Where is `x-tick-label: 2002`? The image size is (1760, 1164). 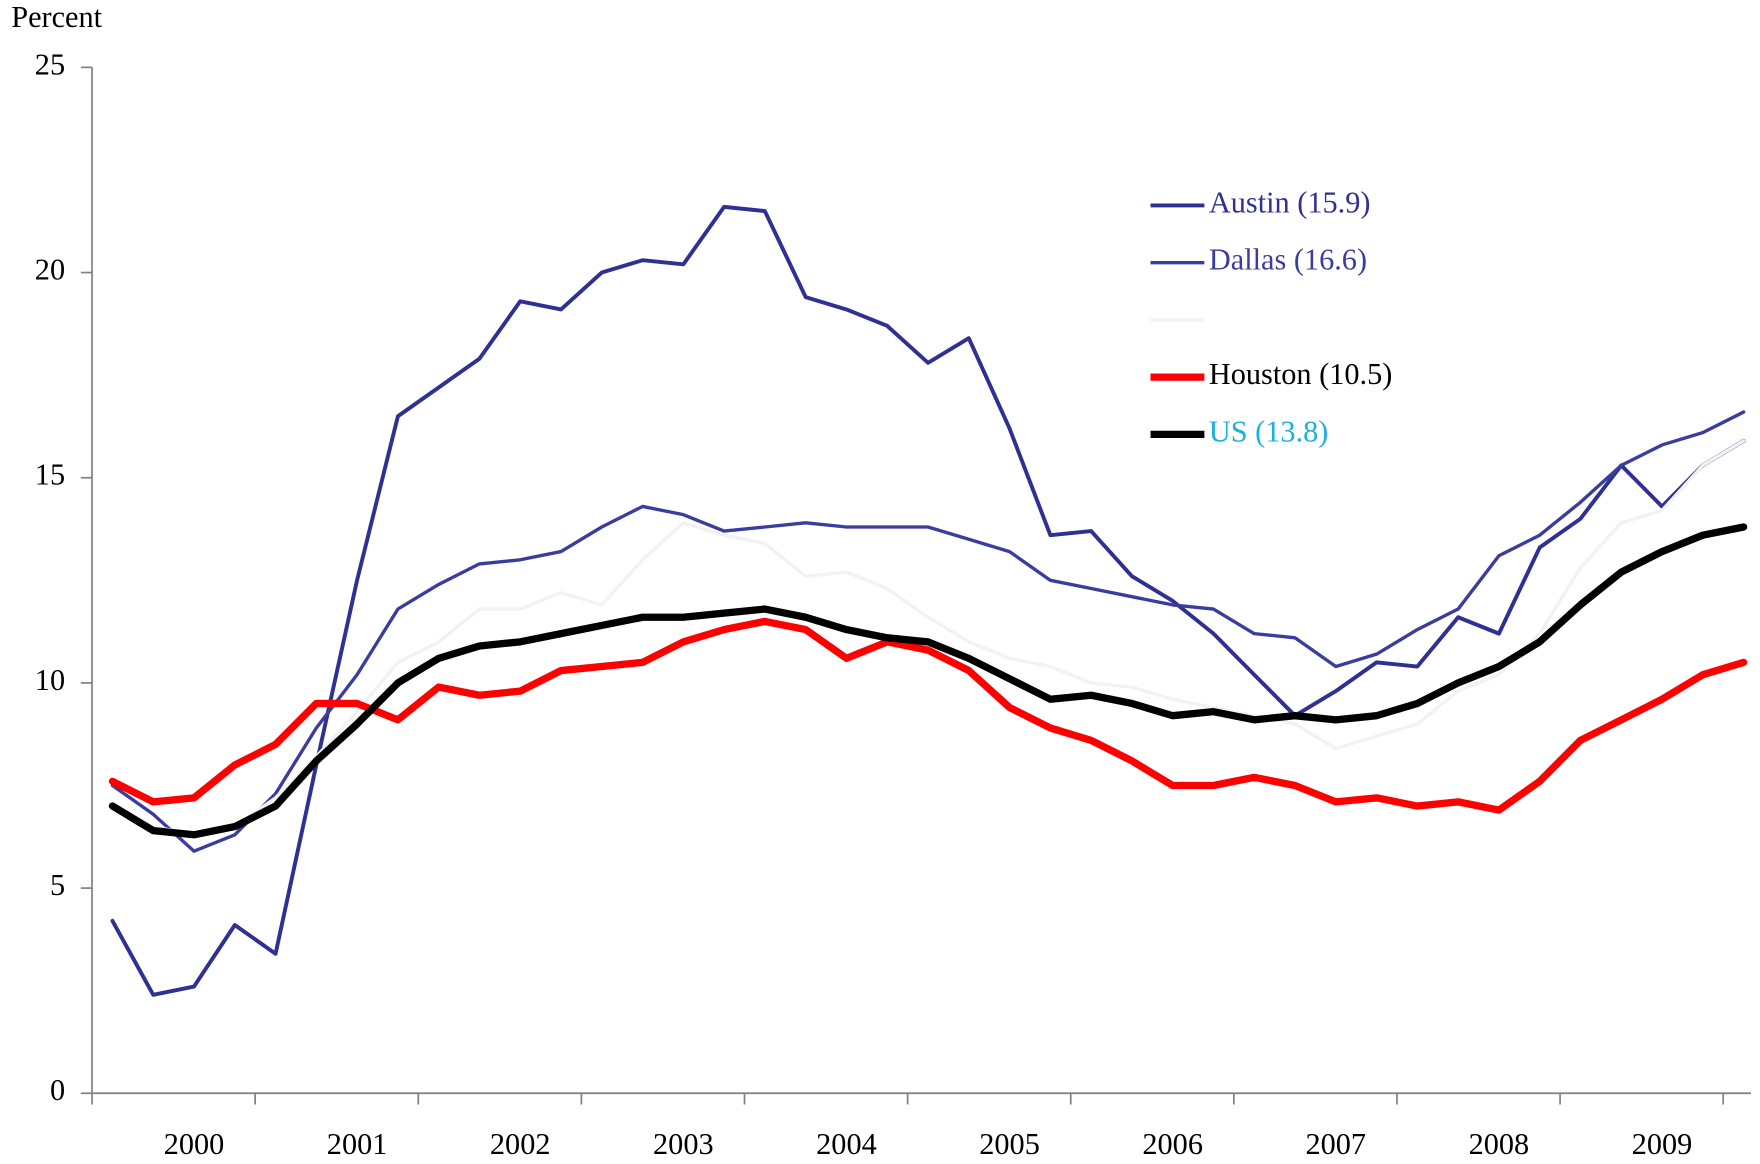 x-tick-label: 2002 is located at coordinates (520, 1144).